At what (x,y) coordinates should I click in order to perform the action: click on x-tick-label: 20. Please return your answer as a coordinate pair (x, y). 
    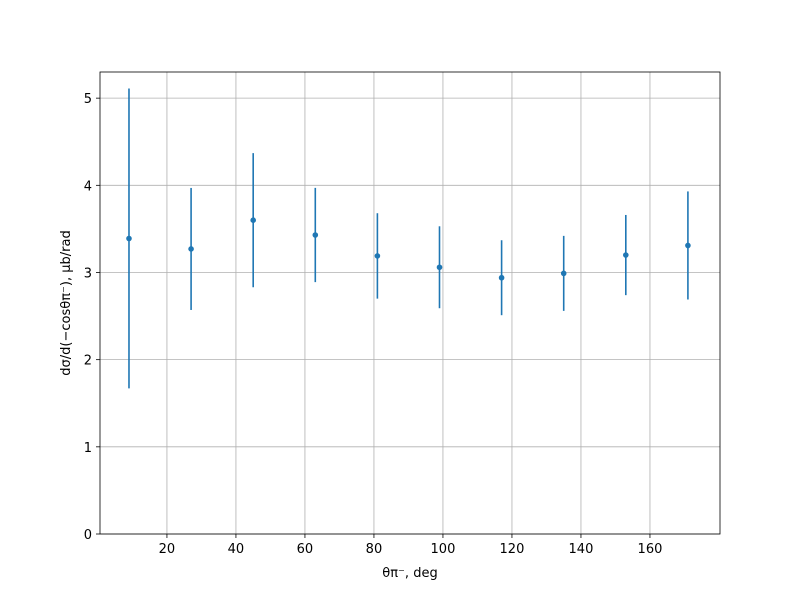
    Looking at the image, I should click on (167, 549).